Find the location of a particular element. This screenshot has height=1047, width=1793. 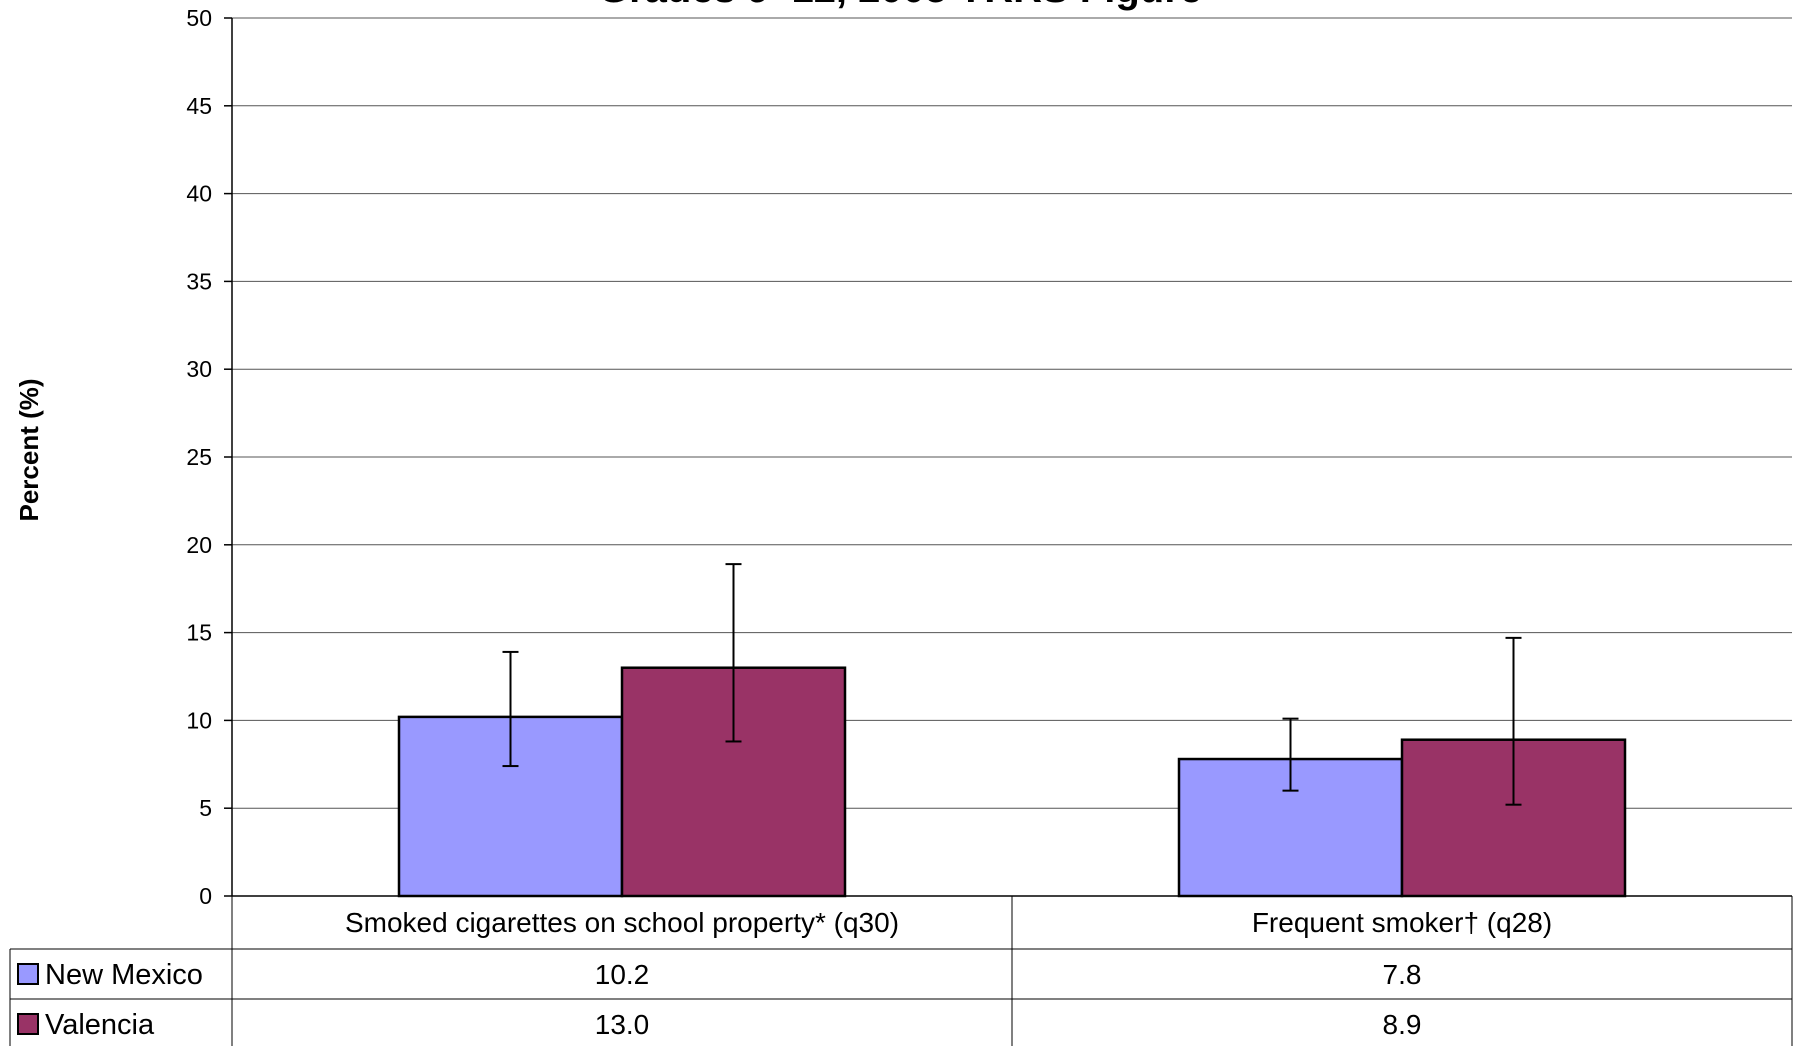

chart-title: Grades 9–12, 2005 YRRS Figure is located at coordinates (900, 5).